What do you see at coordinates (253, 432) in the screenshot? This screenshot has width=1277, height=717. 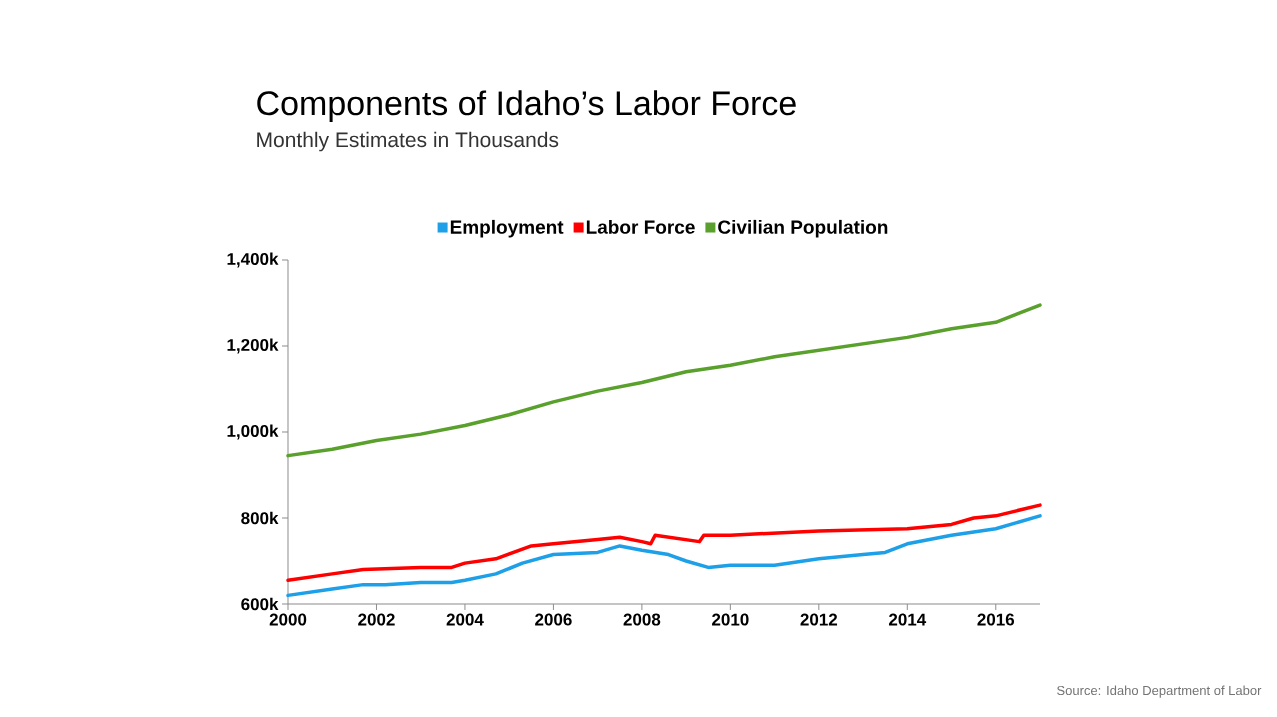 I see `y-tick-label: 1,000k` at bounding box center [253, 432].